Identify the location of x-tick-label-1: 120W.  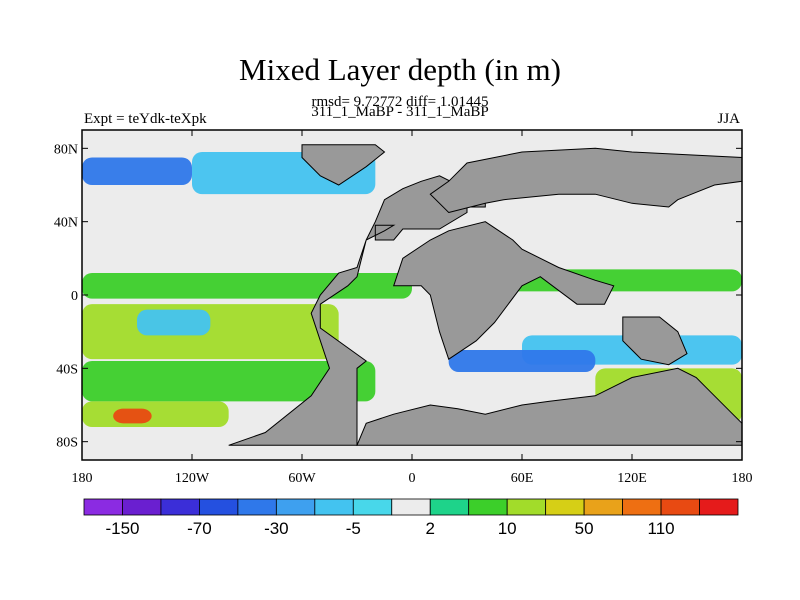
(192, 478).